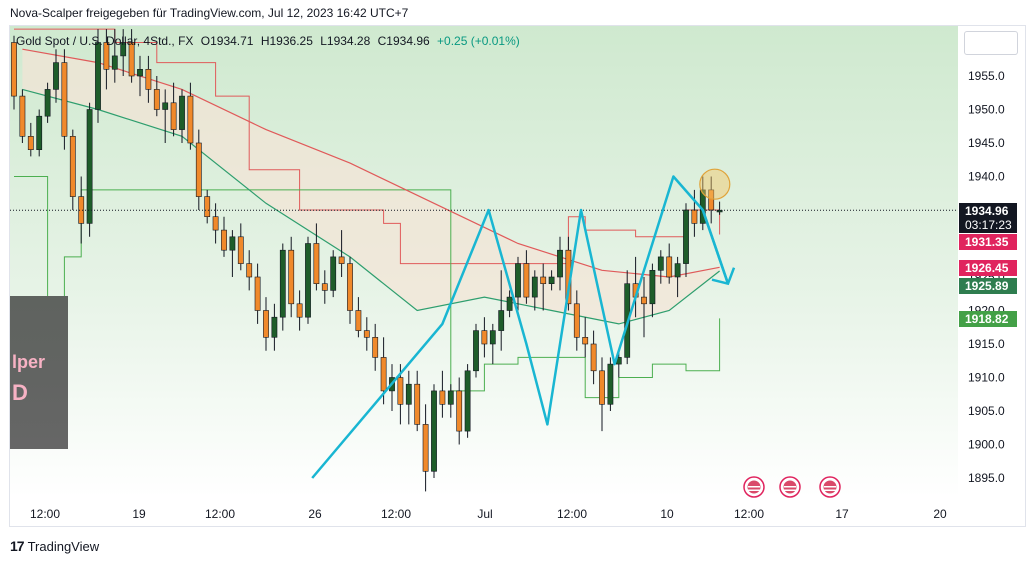  What do you see at coordinates (20, 392) in the screenshot?
I see `watermark-text-2: D` at bounding box center [20, 392].